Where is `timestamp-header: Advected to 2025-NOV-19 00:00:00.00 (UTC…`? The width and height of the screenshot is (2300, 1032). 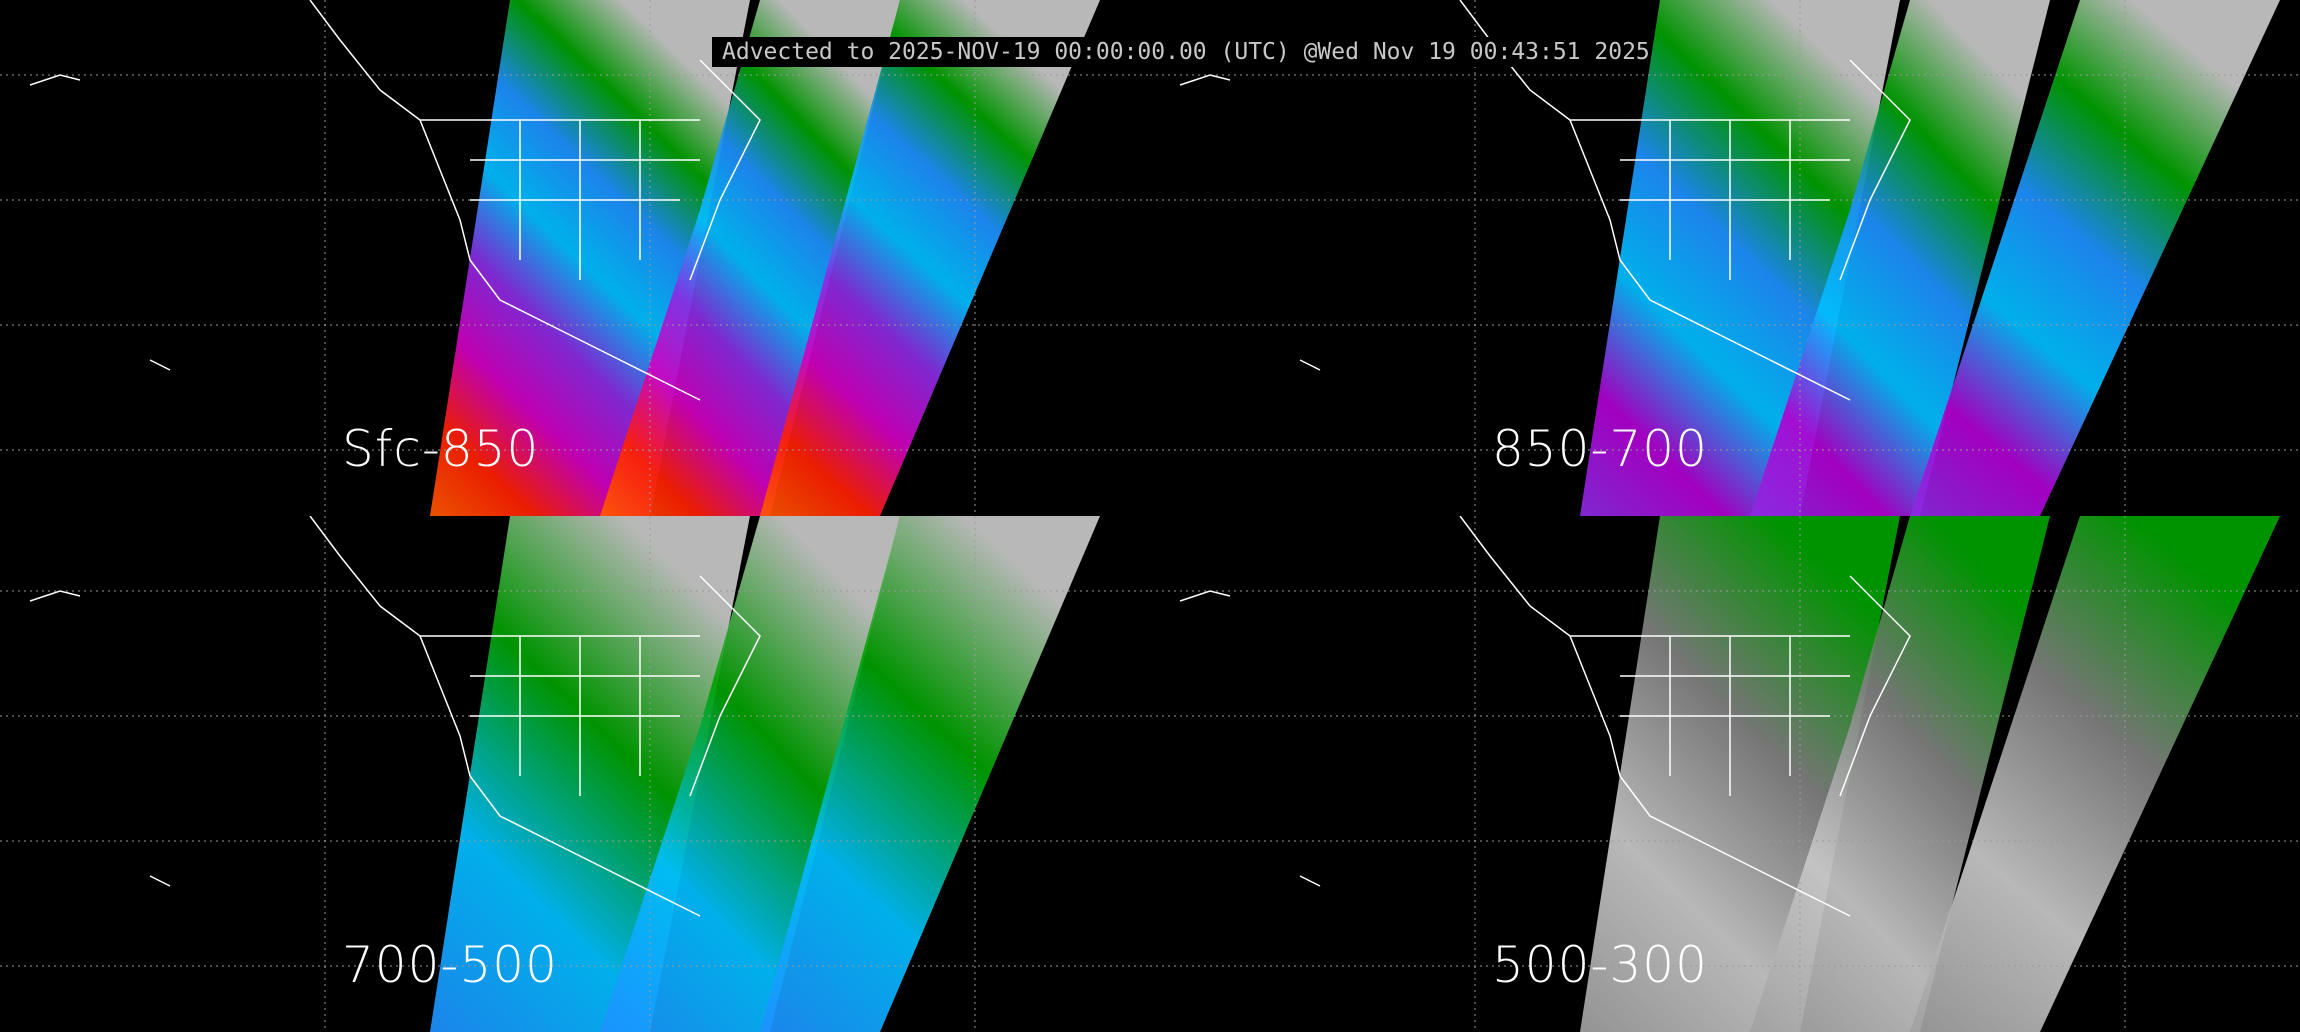 timestamp-header: Advected to 2025-NOV-19 00:00:00.00 (UTC… is located at coordinates (1181, 52).